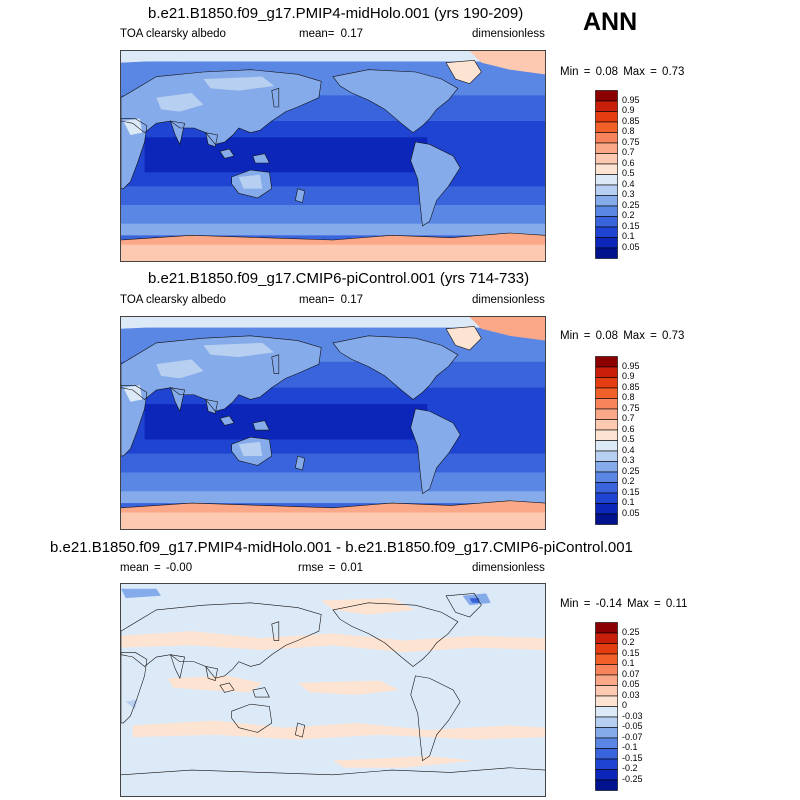 This screenshot has width=800, height=800. I want to click on colorbar-tick-label: -0.05, so click(632, 726).